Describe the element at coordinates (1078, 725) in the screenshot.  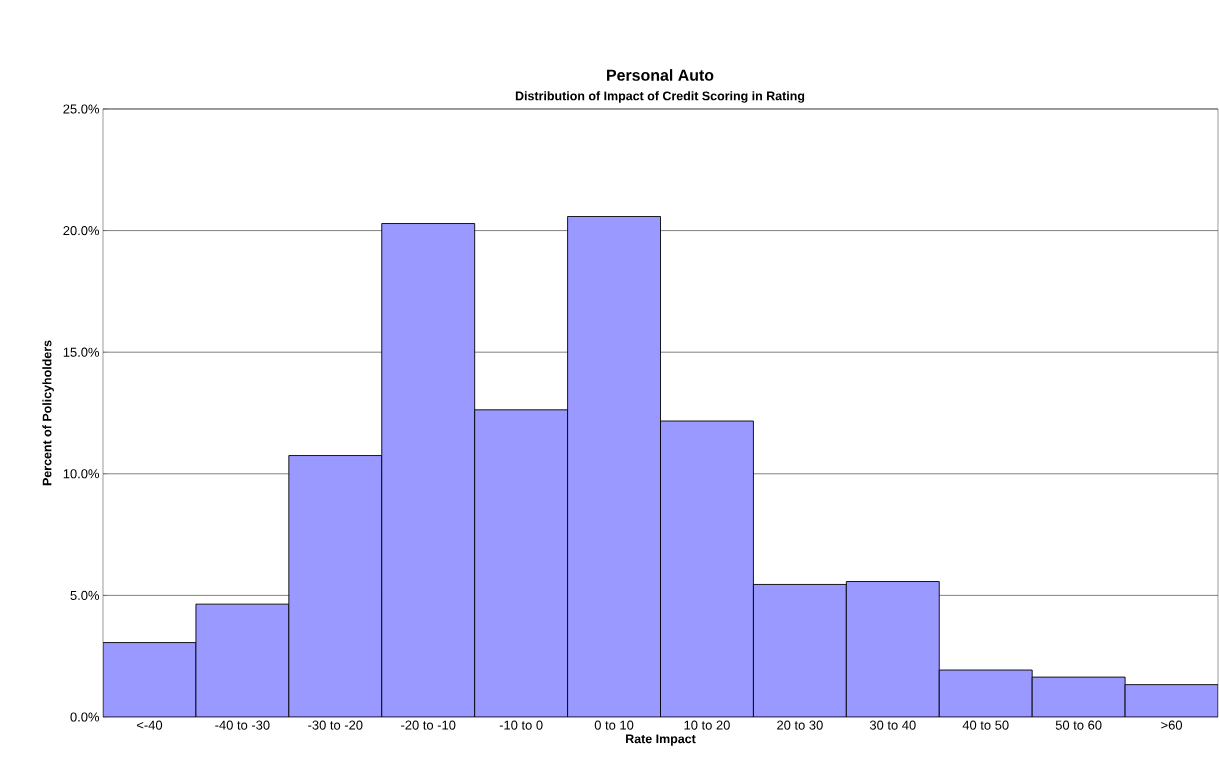
I see `x-tick-label: 50 to 60` at that location.